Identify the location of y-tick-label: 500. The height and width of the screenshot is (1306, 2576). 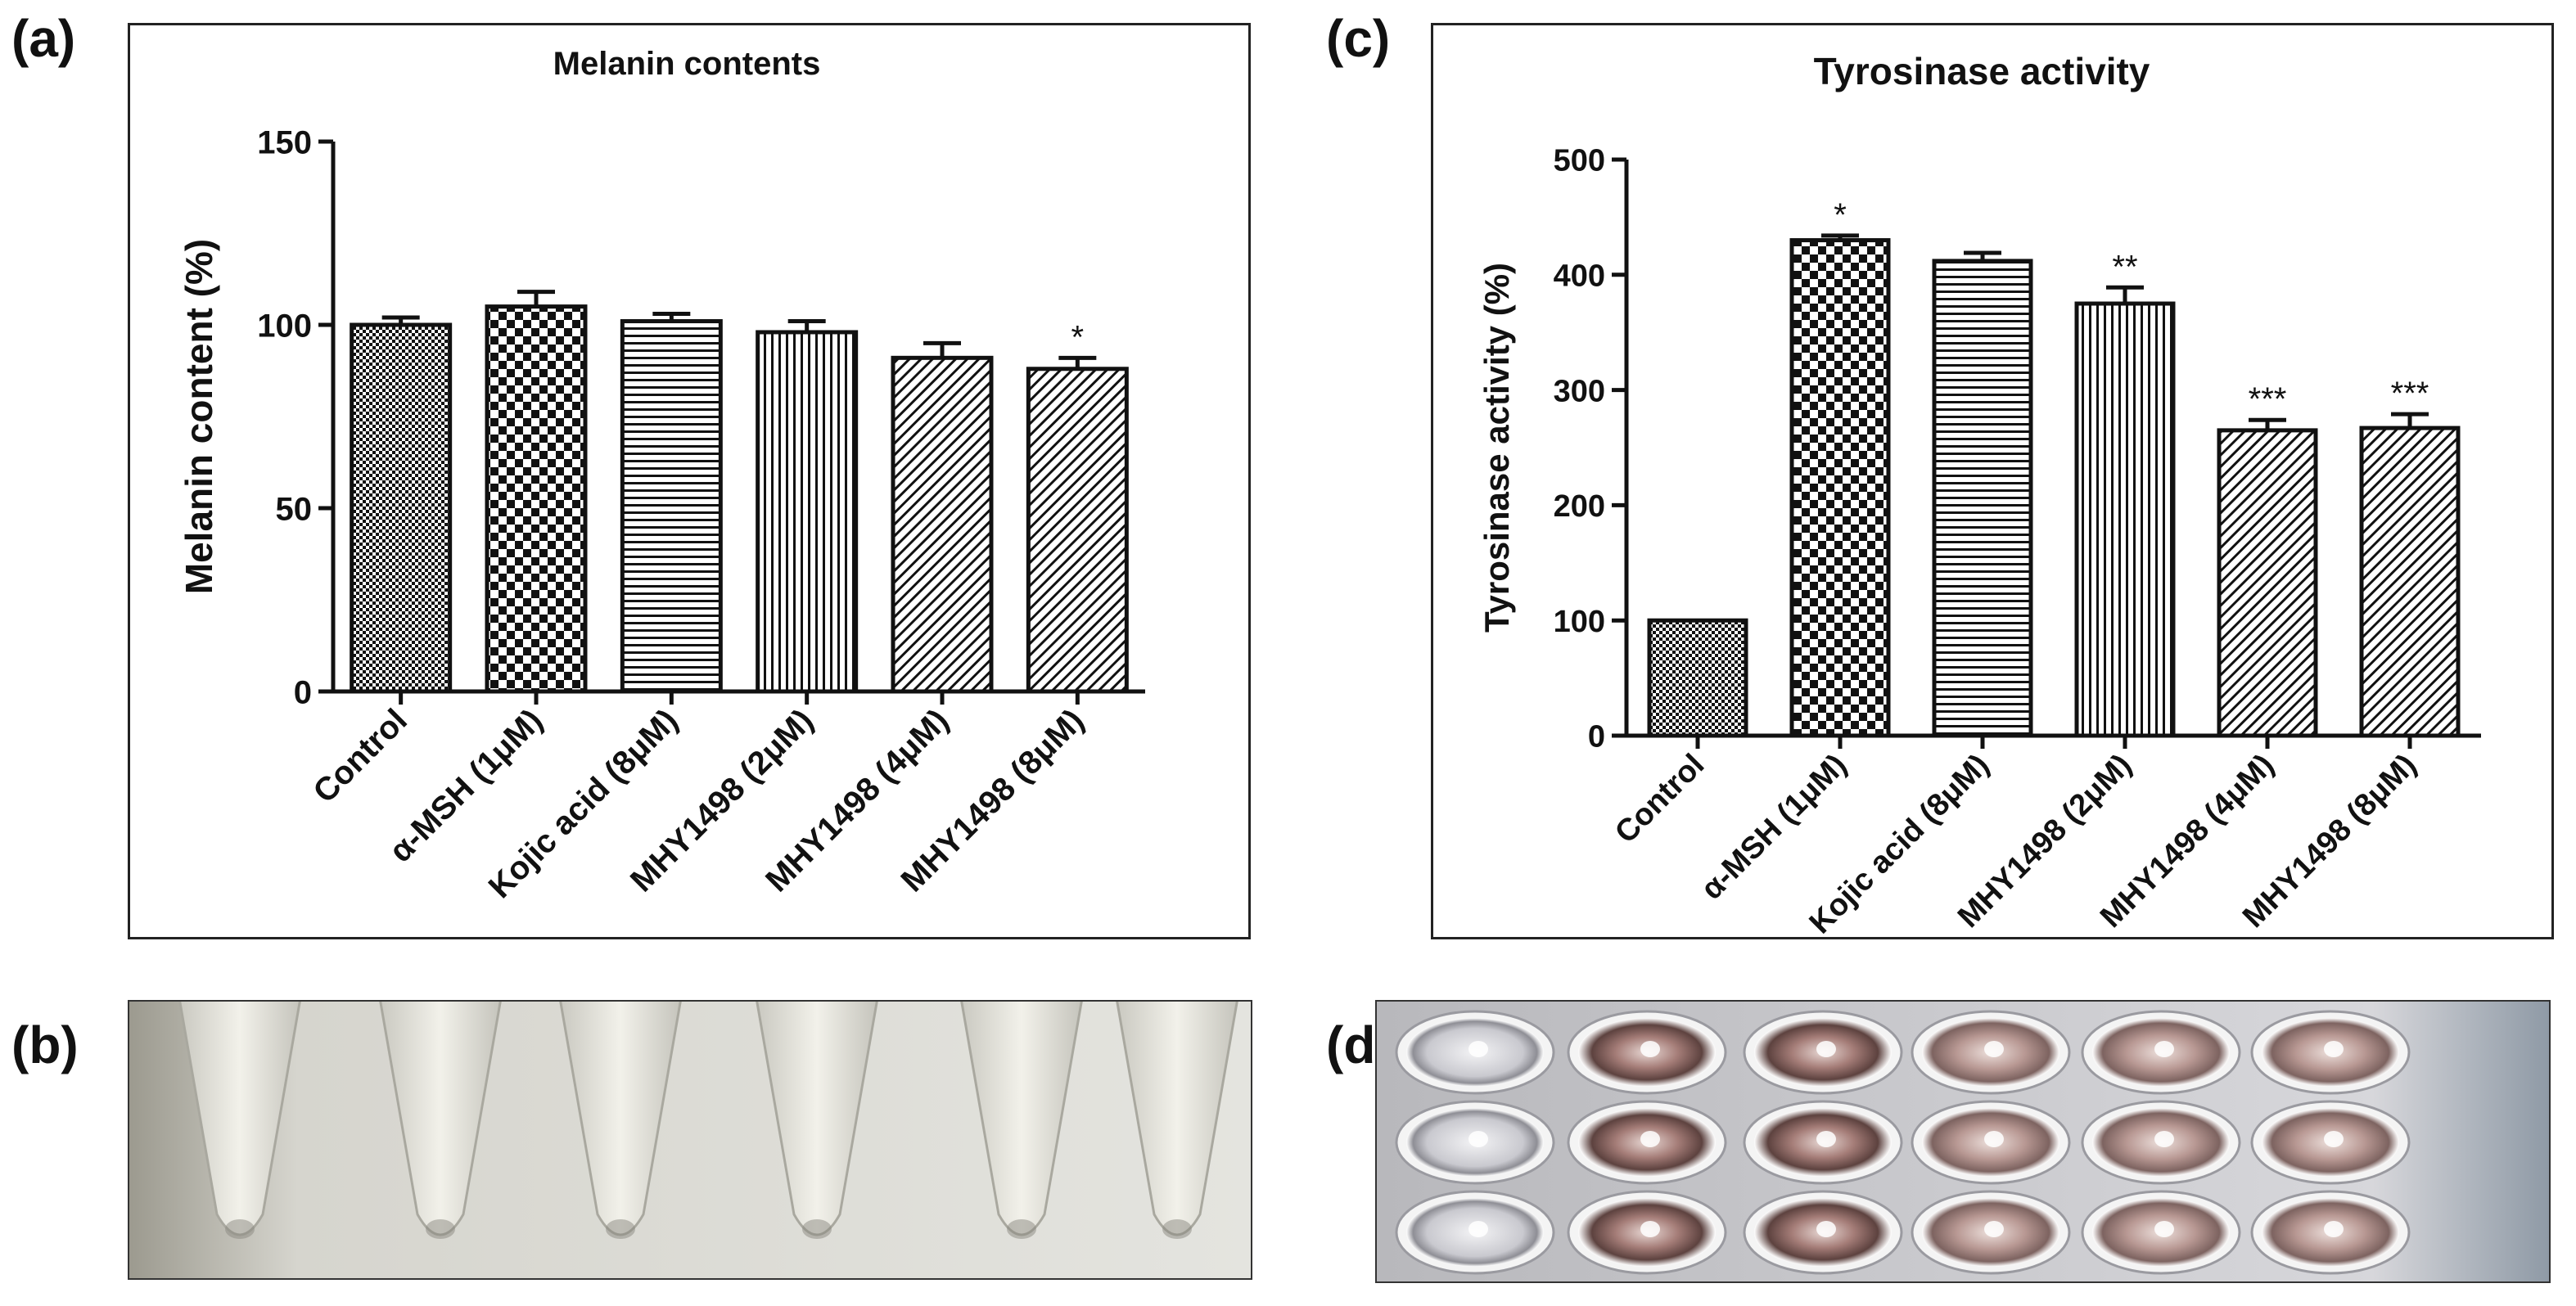
(1579, 161).